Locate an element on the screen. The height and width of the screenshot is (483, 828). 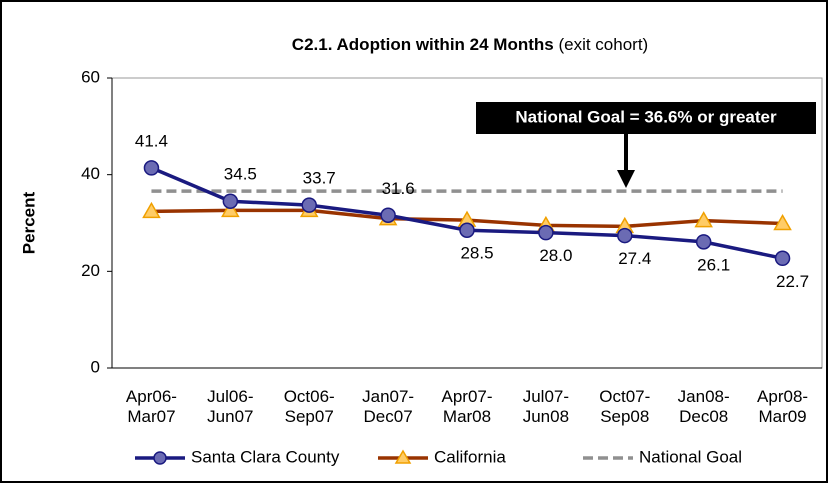
annotation-arrowhead is located at coordinates (626, 179).